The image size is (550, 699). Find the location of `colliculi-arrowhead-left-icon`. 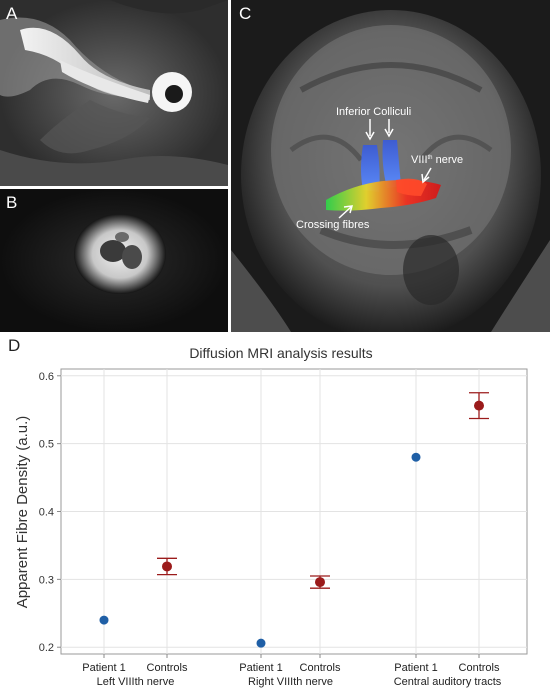

colliculi-arrowhead-left-icon is located at coordinates (370, 136).